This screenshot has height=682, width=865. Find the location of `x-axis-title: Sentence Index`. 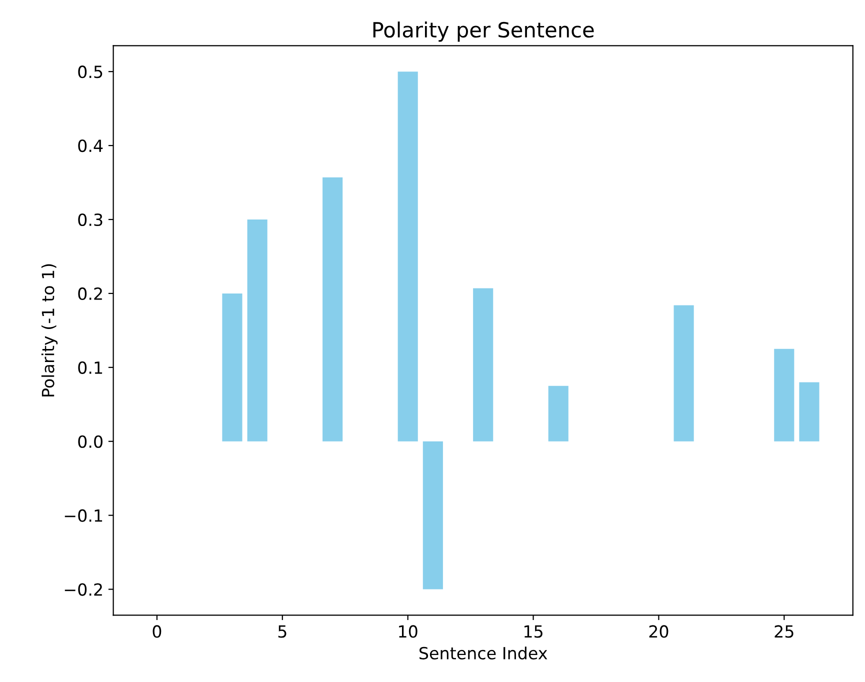

x-axis-title: Sentence Index is located at coordinates (484, 653).